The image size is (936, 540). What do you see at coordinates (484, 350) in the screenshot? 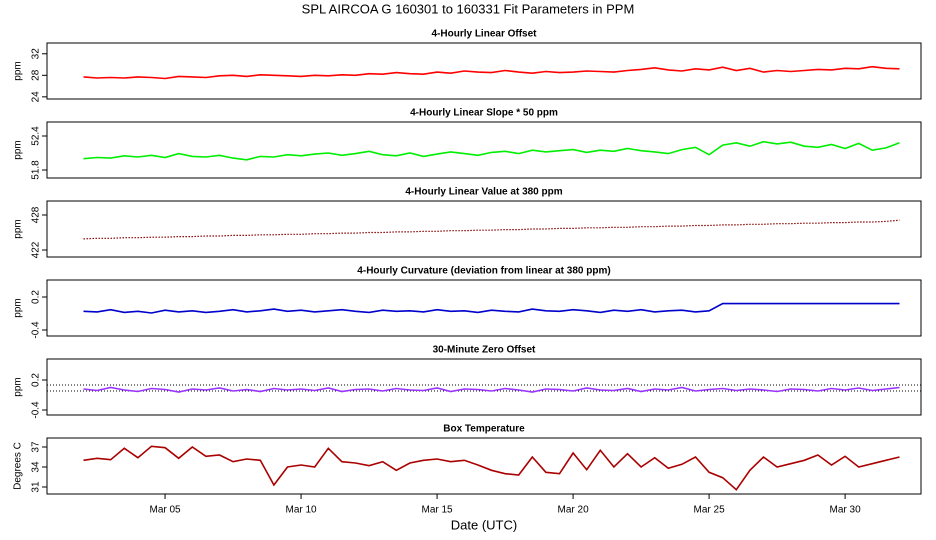
I see `panel-title: 30-Minute Zero Offset` at bounding box center [484, 350].